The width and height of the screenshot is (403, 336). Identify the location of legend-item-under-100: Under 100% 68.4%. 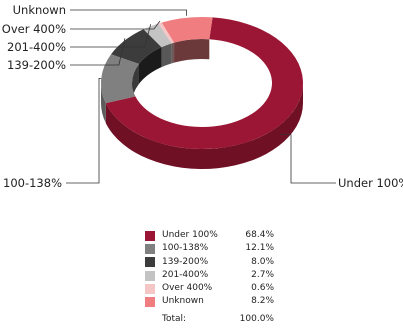
(209, 235).